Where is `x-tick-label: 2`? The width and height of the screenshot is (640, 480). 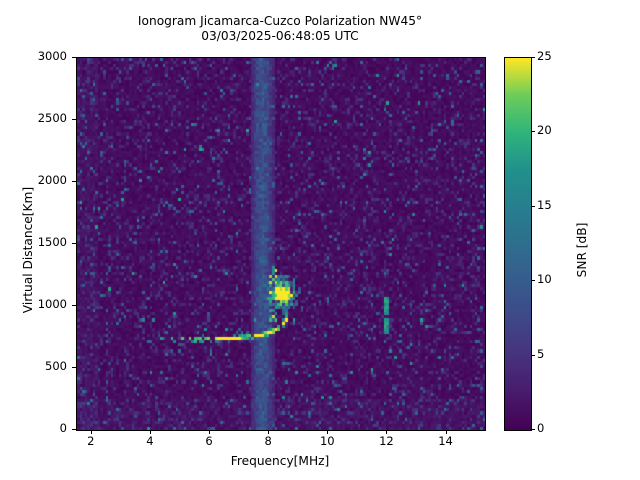
x-tick-label: 2 is located at coordinates (91, 441).